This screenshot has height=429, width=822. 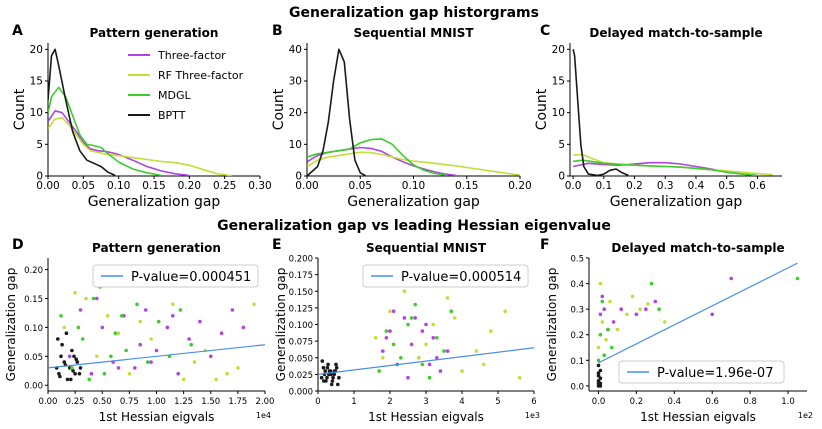 I want to click on panel-e-x-tick-label: 6, so click(x=533, y=402).